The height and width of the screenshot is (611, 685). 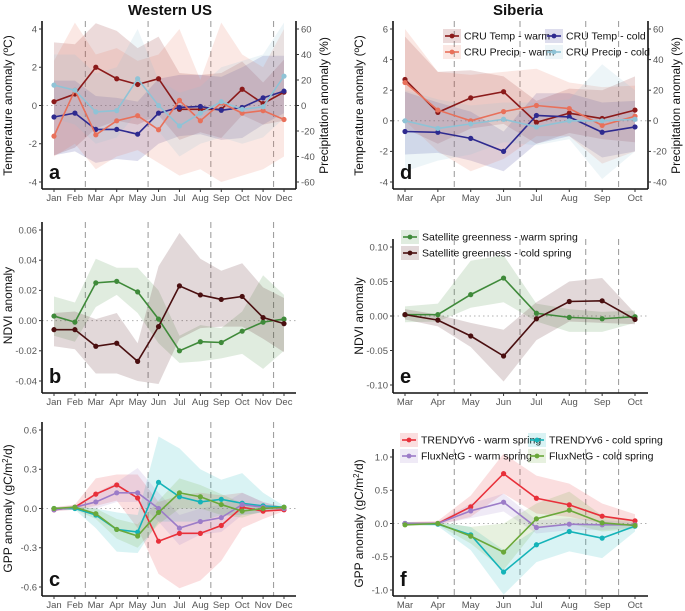 I want to click on x-tick-label: Jan, so click(x=53, y=605).